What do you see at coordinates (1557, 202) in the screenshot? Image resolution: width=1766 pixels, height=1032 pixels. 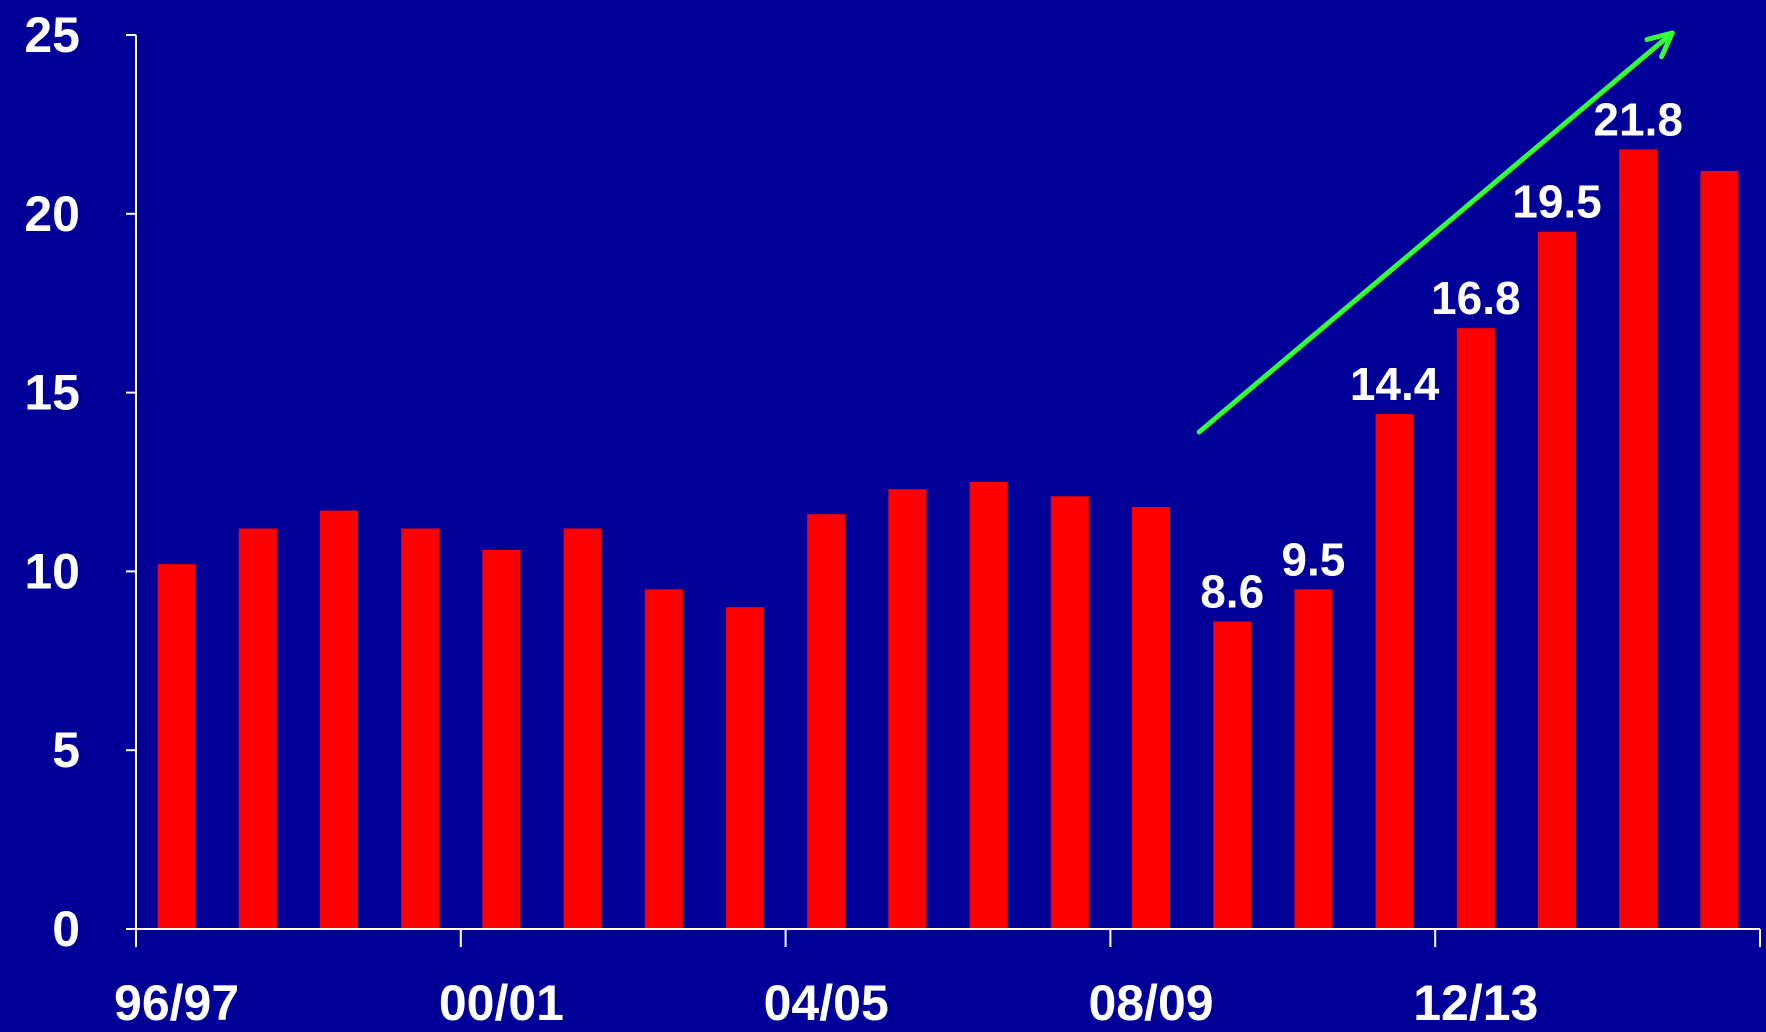 I see `data-label-17: 19.5` at bounding box center [1557, 202].